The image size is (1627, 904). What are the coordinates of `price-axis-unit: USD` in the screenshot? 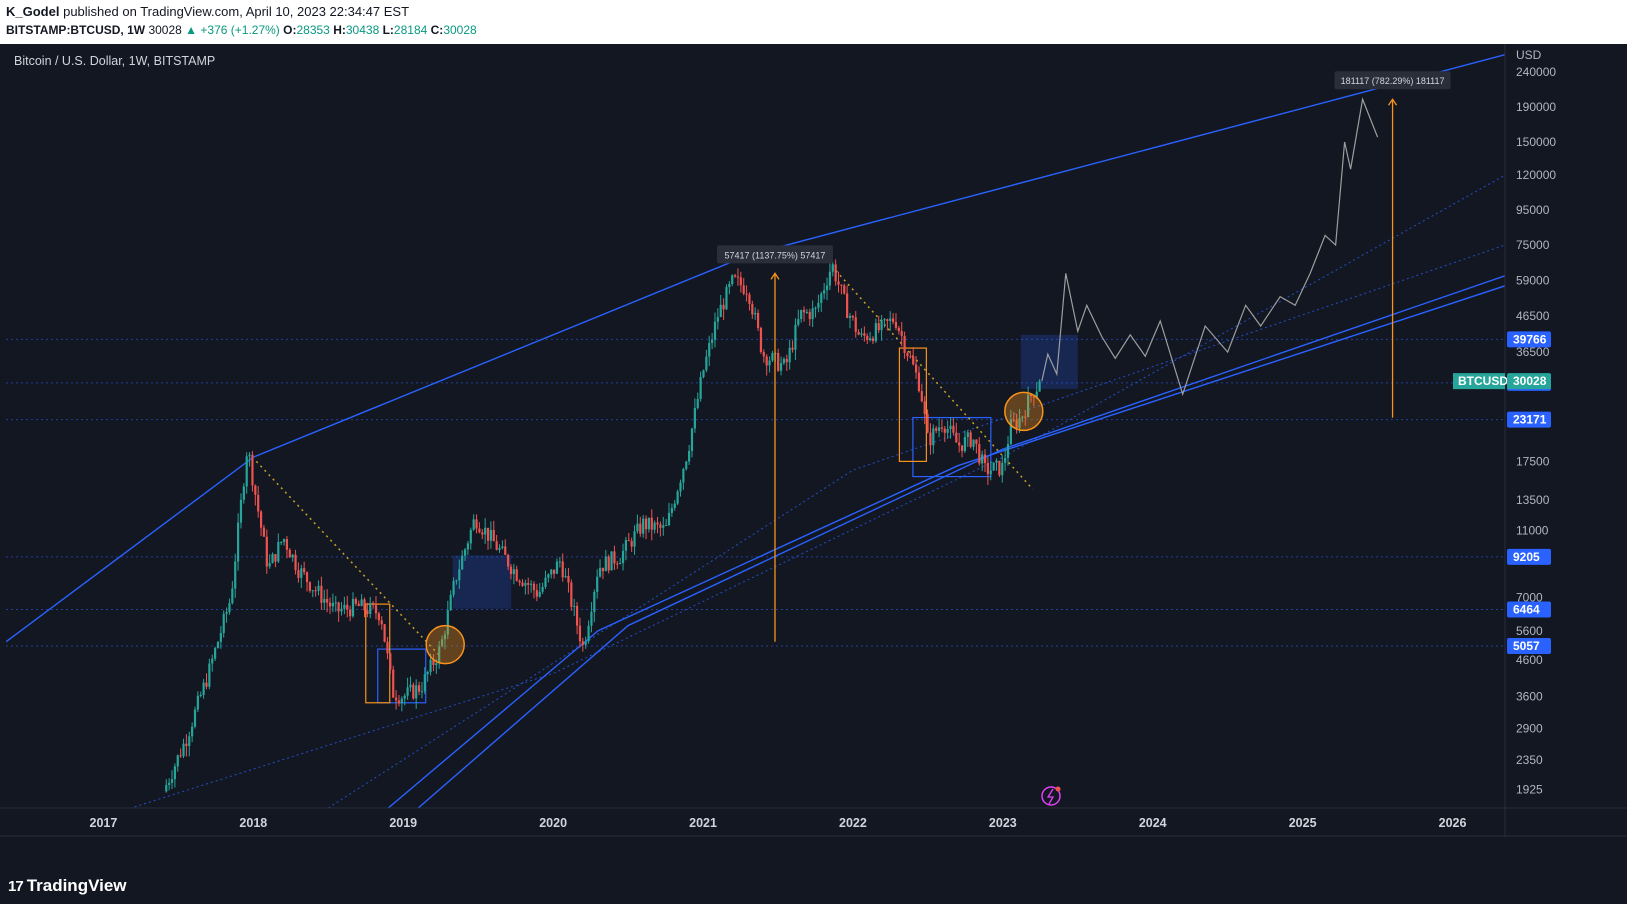 It's located at (1529, 55).